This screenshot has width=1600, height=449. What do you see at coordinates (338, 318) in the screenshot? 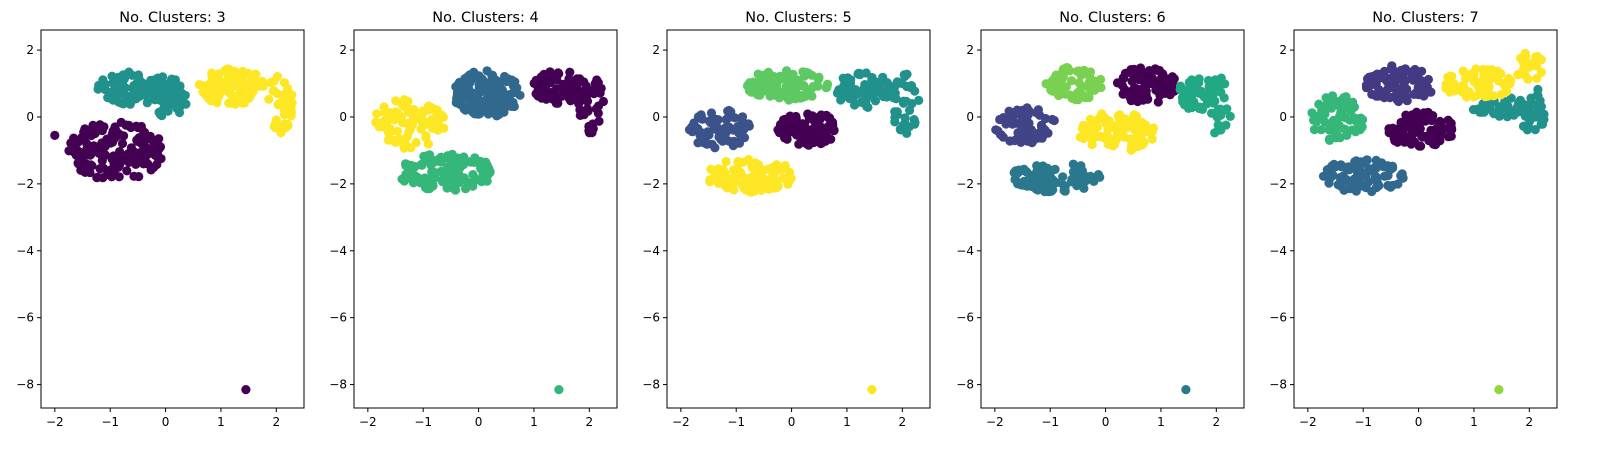
I see `y-tick-label: −6` at bounding box center [338, 318].